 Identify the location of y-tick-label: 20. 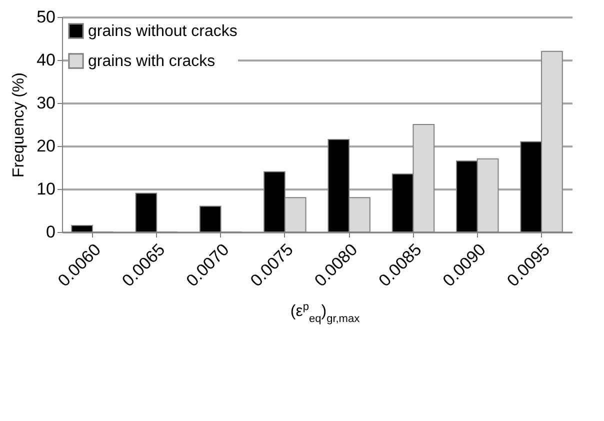
(46, 146).